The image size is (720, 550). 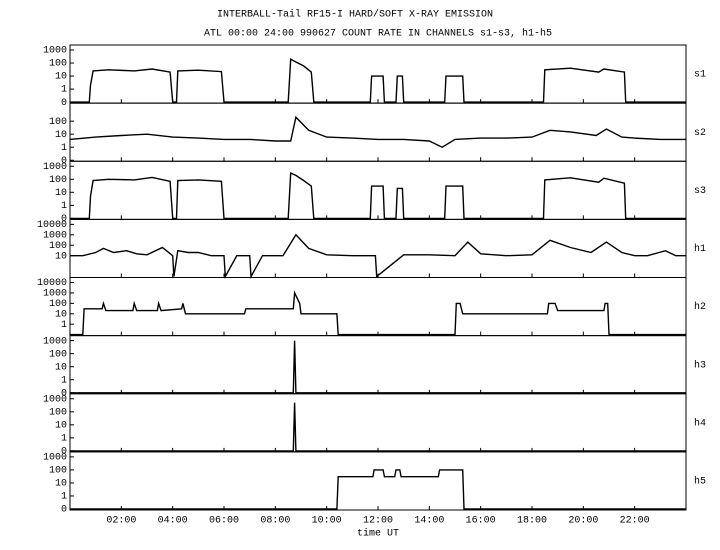 What do you see at coordinates (583, 521) in the screenshot?
I see `x-tick-label: 20:00` at bounding box center [583, 521].